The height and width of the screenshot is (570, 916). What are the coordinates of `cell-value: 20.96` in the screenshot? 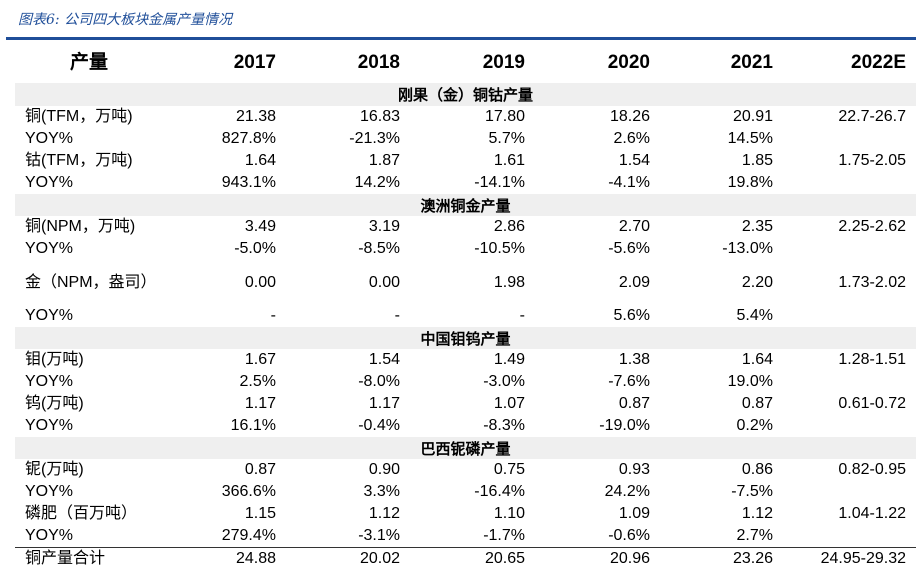 It's located at (629, 558).